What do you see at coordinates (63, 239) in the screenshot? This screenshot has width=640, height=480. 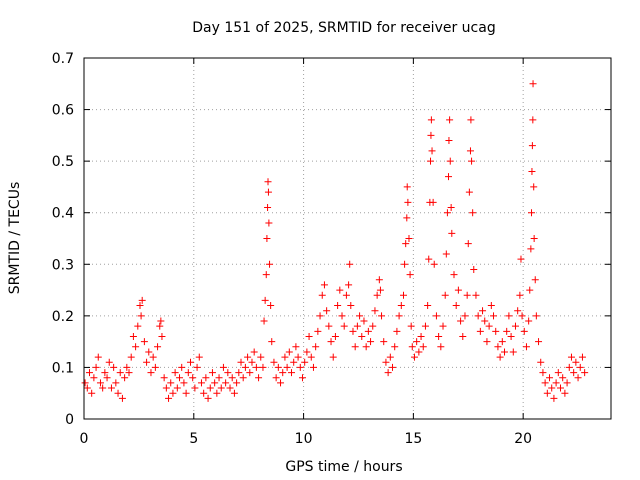 I see `y-axis-tick-labels: 0 0.1 0.2 0.3 0.4 0.5 0.6 0.7` at bounding box center [63, 239].